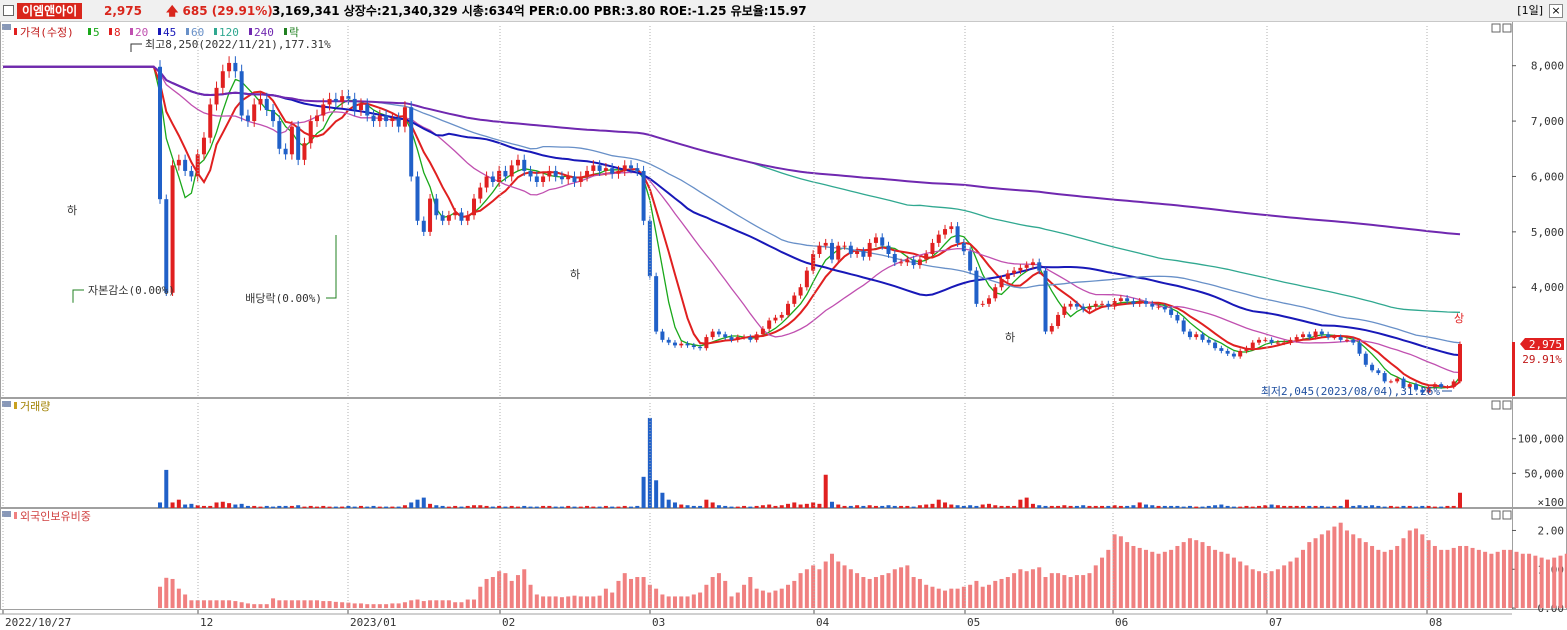 Image resolution: width=1567 pixels, height=630 pixels. What do you see at coordinates (1539, 453) in the screenshot?
I see `volume-panel-axis-frame` at bounding box center [1539, 453].